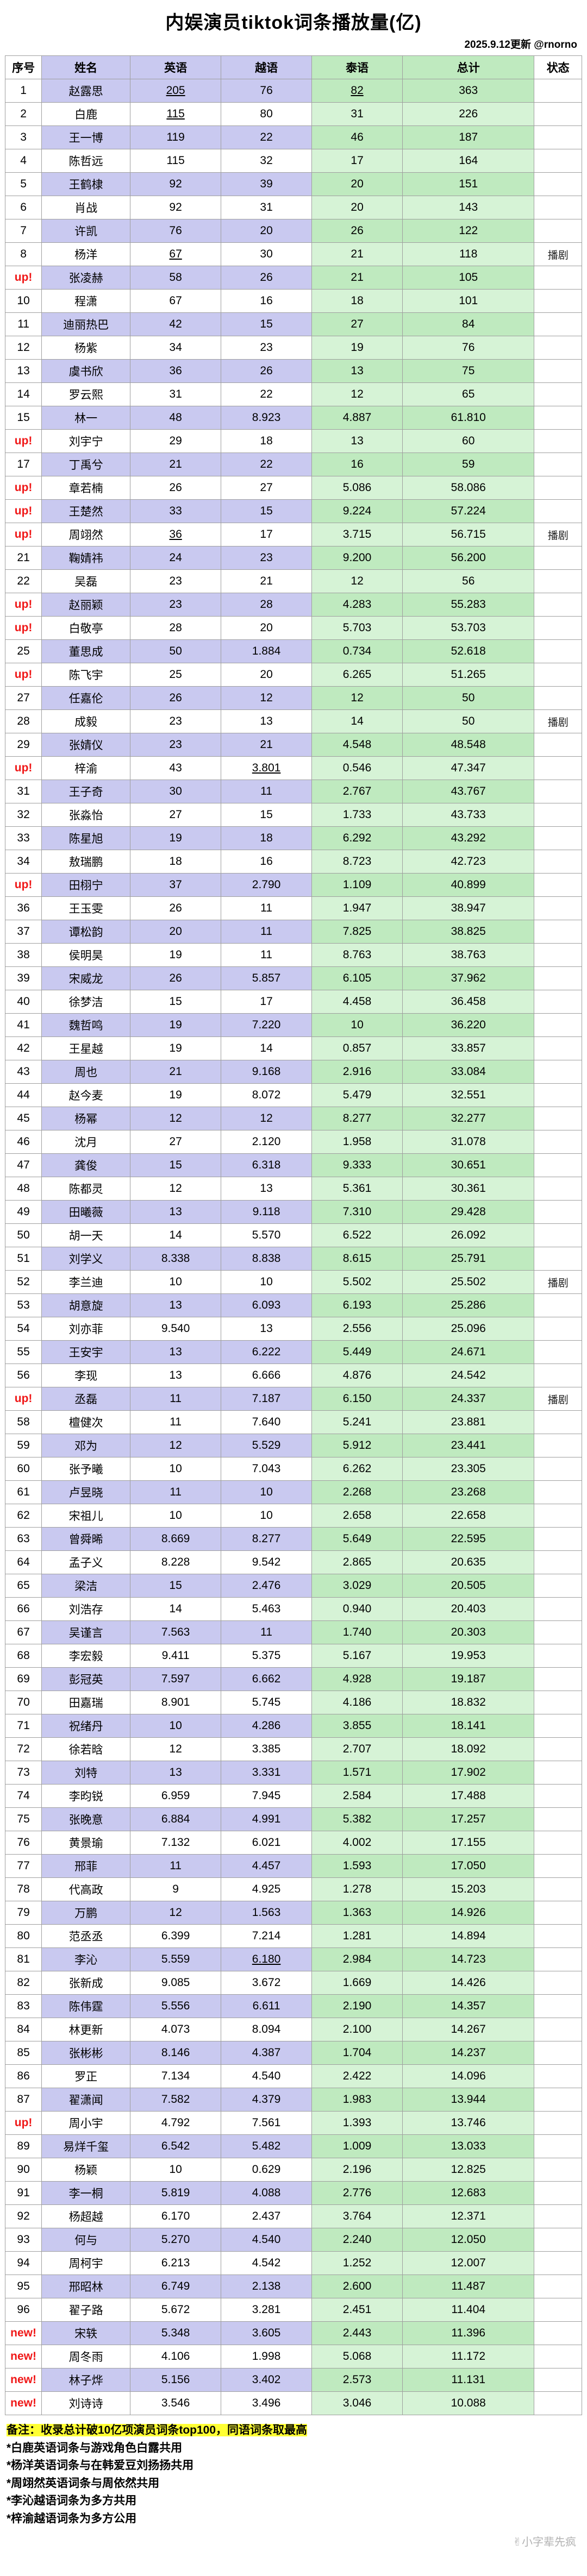  What do you see at coordinates (86, 815) in the screenshot?
I see `name-cell: 张淼怡` at bounding box center [86, 815].